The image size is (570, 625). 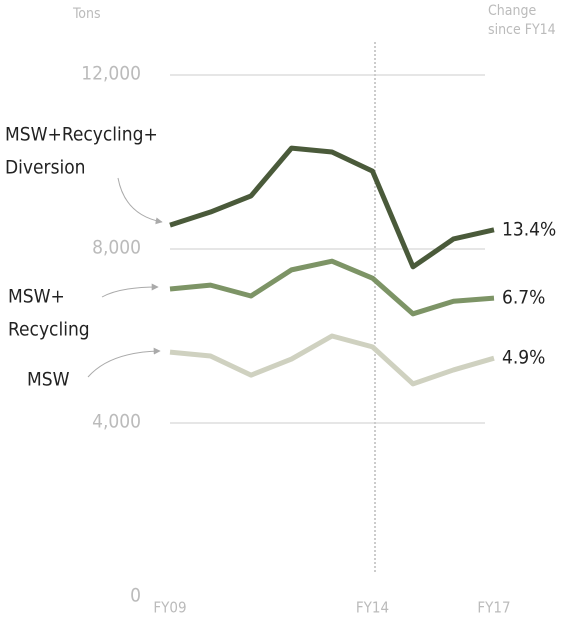 I want to click on x-tick-label: FY17, so click(x=493, y=608).